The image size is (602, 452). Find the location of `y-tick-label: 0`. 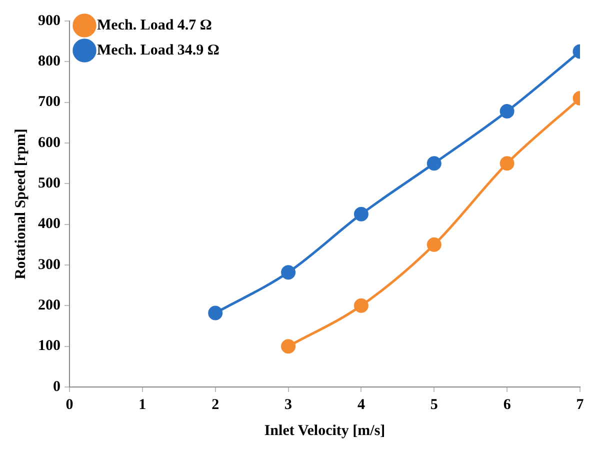

y-tick-label: 0 is located at coordinates (56, 386).